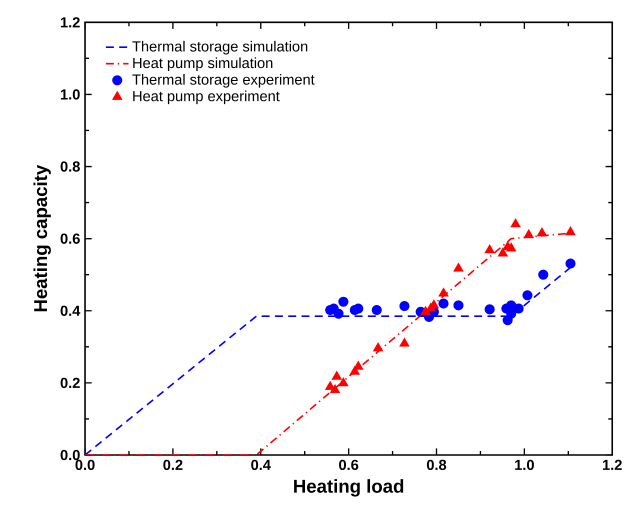  I want to click on x-tick-label: 0.8, so click(436, 465).